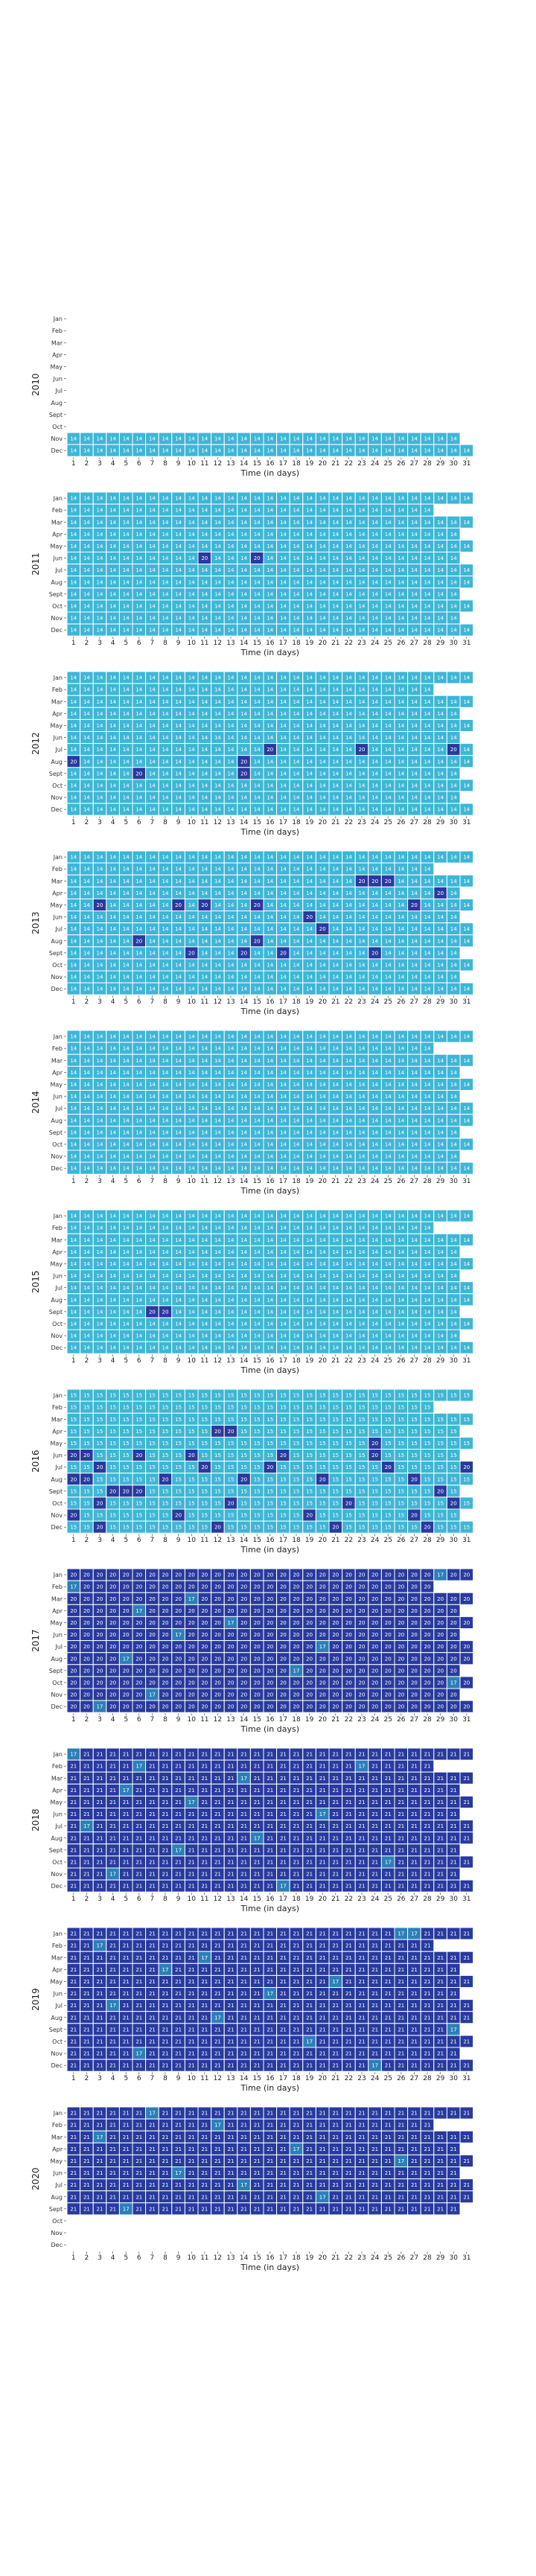 The image size is (536, 2576). What do you see at coordinates (309, 1002) in the screenshot?
I see `x-tick-label: 19` at bounding box center [309, 1002].